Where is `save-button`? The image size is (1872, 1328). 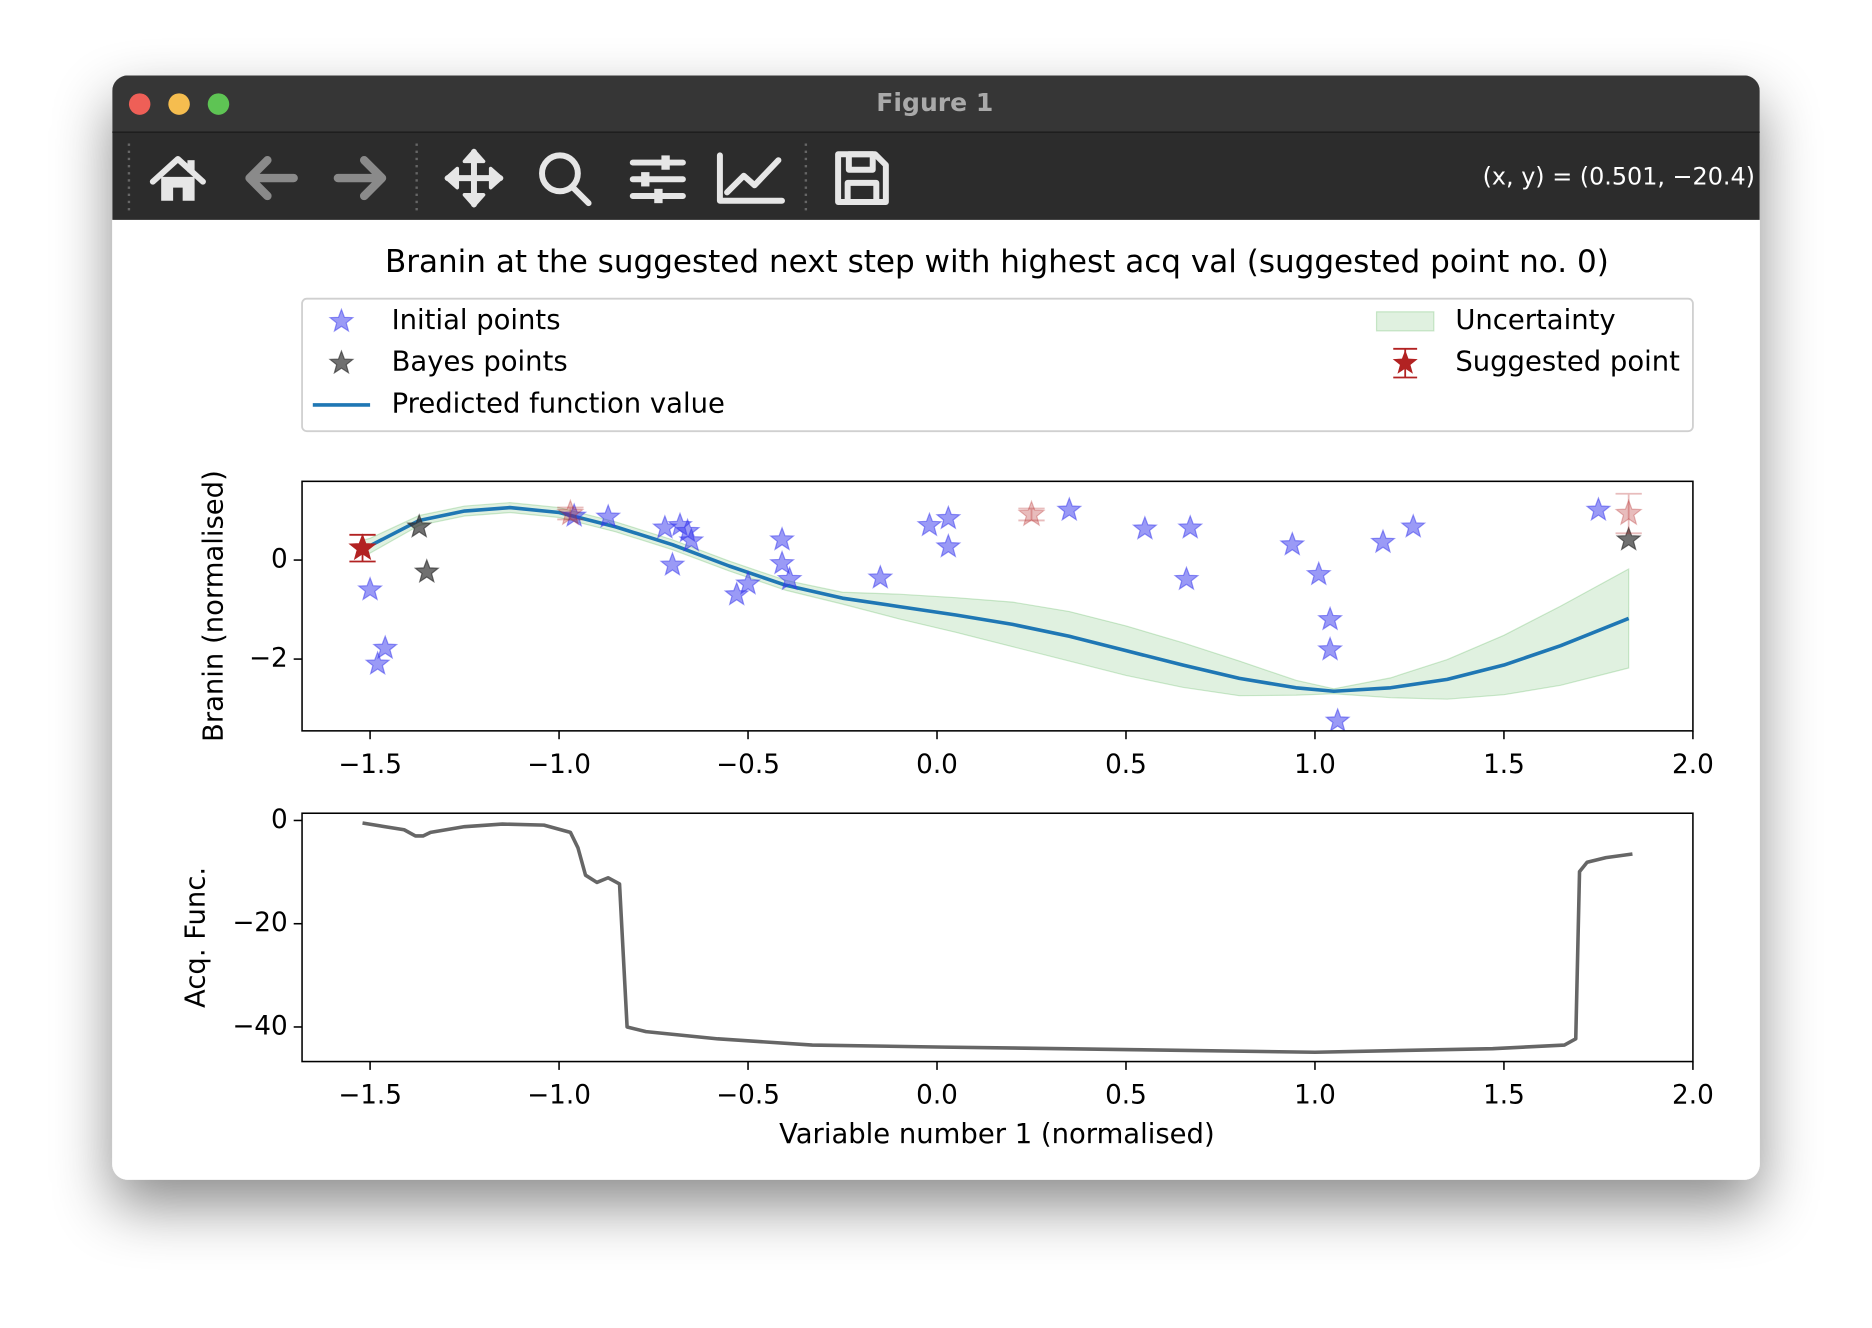 save-button is located at coordinates (862, 178).